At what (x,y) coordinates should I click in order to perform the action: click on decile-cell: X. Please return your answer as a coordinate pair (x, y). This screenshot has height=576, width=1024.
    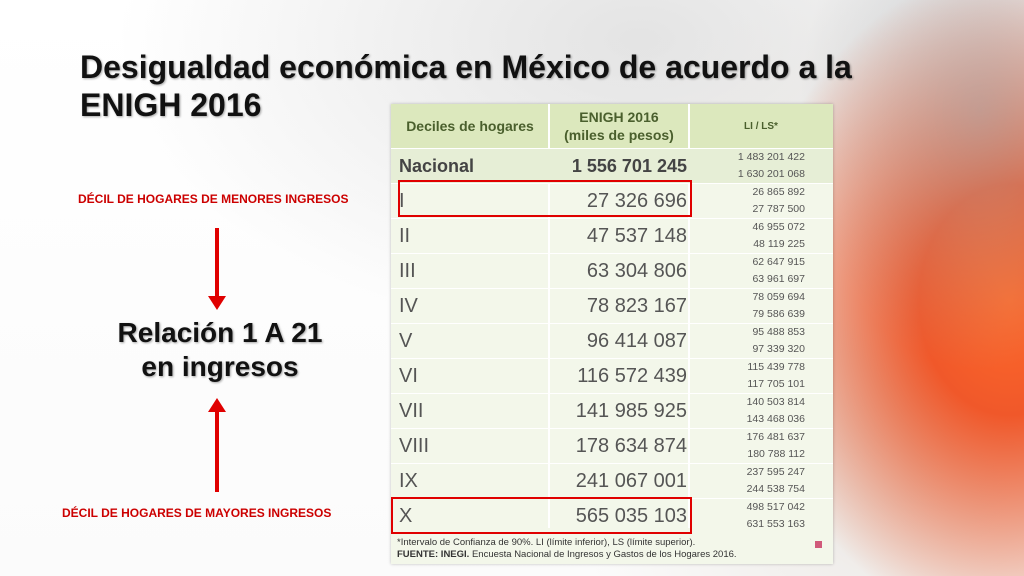
    Looking at the image, I should click on (406, 516).